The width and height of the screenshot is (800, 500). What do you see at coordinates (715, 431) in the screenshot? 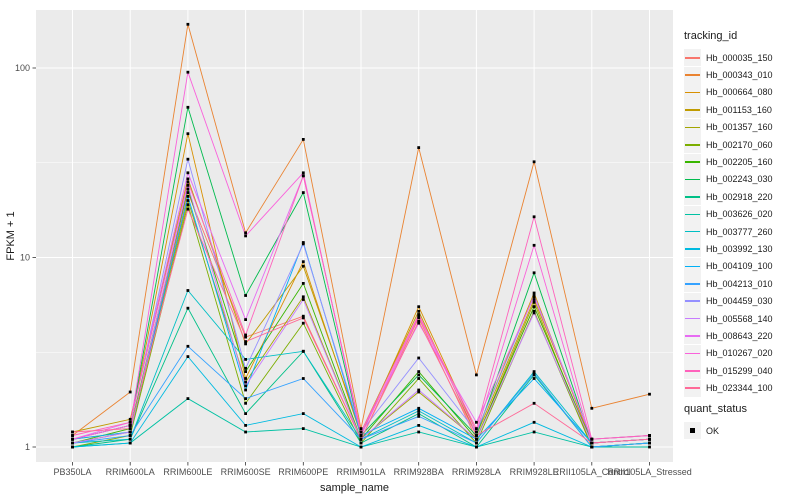
I see `legend-item-ok: OK` at bounding box center [715, 431].